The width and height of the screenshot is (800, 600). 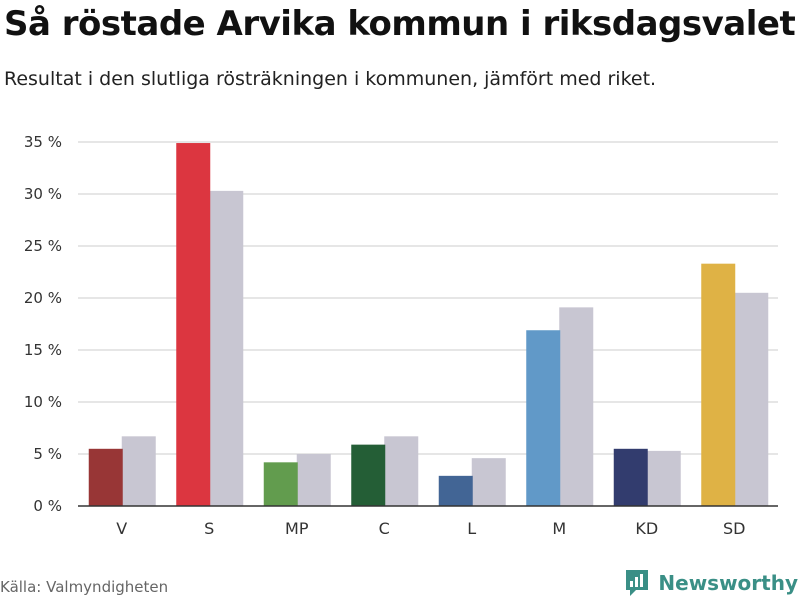 What do you see at coordinates (559, 528) in the screenshot?
I see `x-tick-label: M` at bounding box center [559, 528].